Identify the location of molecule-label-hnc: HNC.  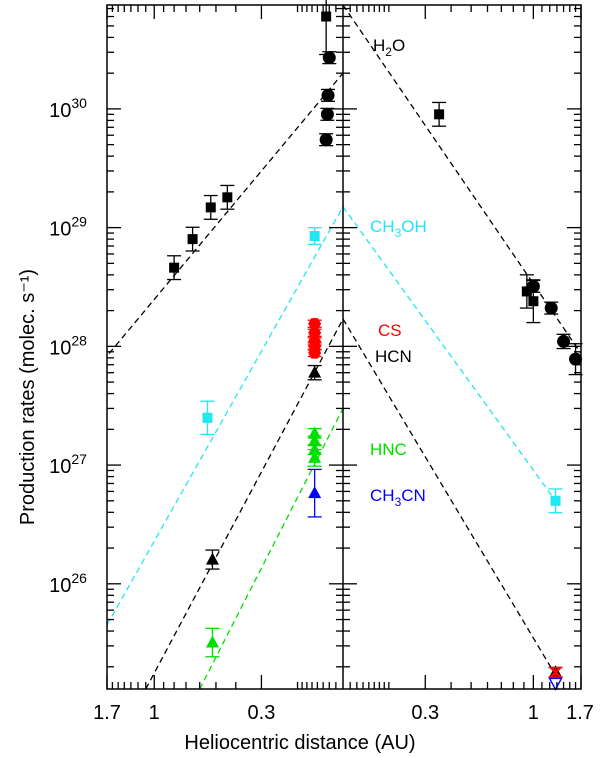
(388, 449).